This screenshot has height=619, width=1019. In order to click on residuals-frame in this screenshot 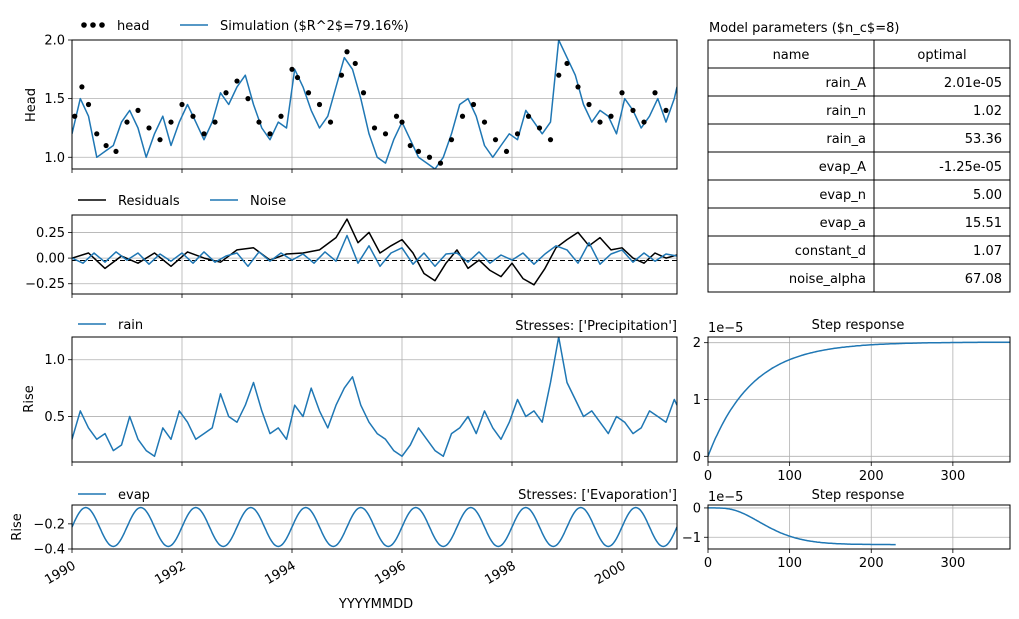, I will do `click(374, 254)`.